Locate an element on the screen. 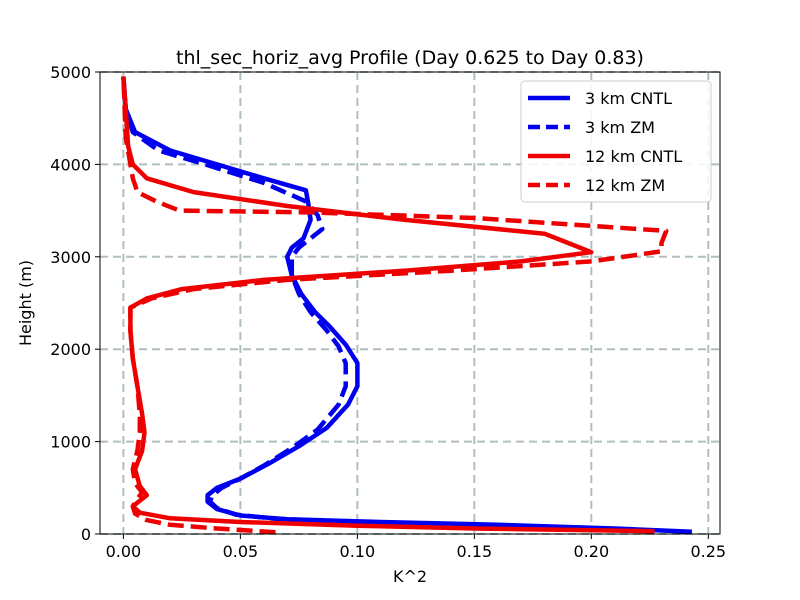 This screenshot has width=800, height=600. x-tick-label: 0.20 is located at coordinates (592, 551).